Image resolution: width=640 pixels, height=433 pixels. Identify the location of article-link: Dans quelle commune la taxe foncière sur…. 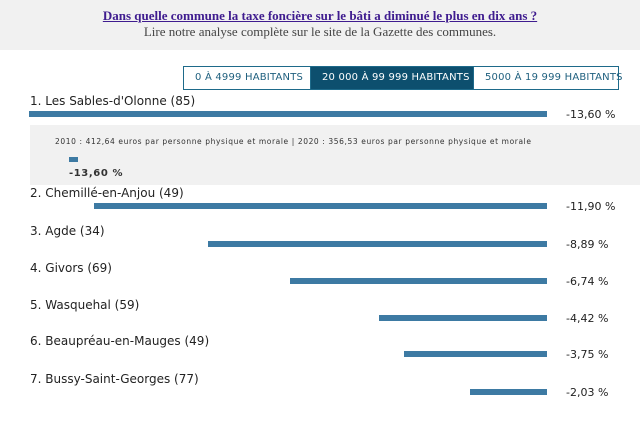
(320, 15).